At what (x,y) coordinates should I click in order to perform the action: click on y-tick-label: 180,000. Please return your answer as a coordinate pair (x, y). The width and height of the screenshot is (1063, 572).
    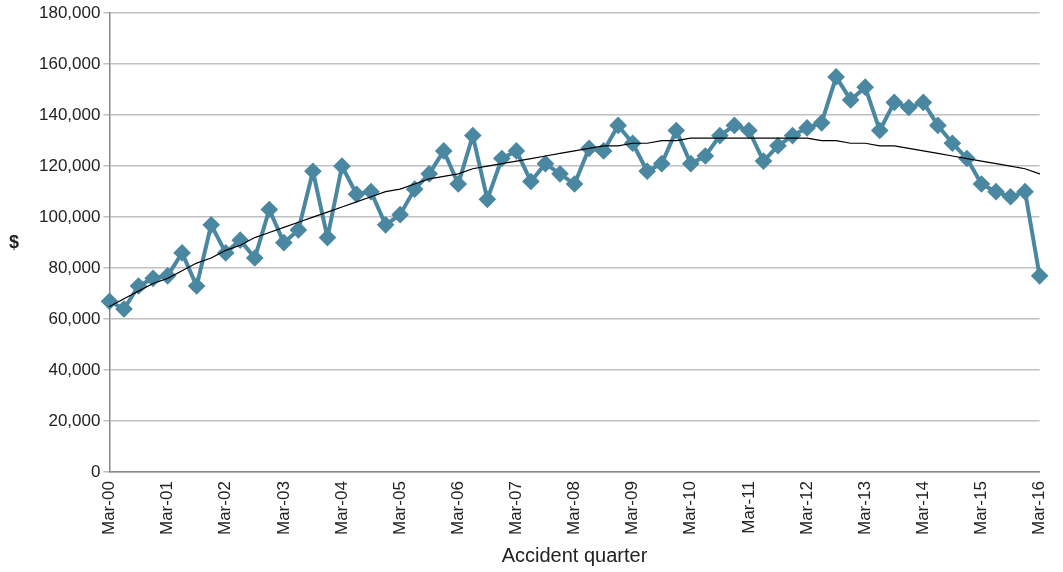
    Looking at the image, I should click on (70, 12).